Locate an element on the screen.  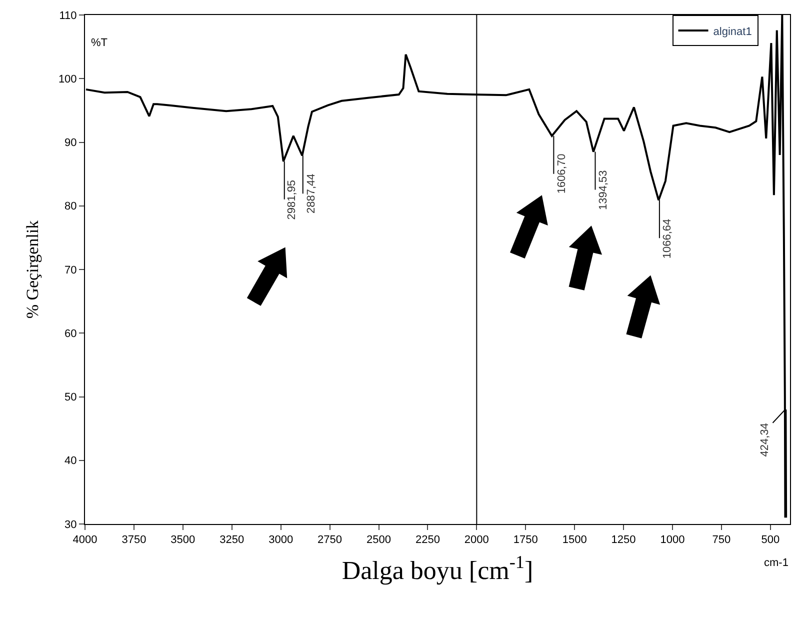
y-tick-label: 70 is located at coordinates (70, 270).